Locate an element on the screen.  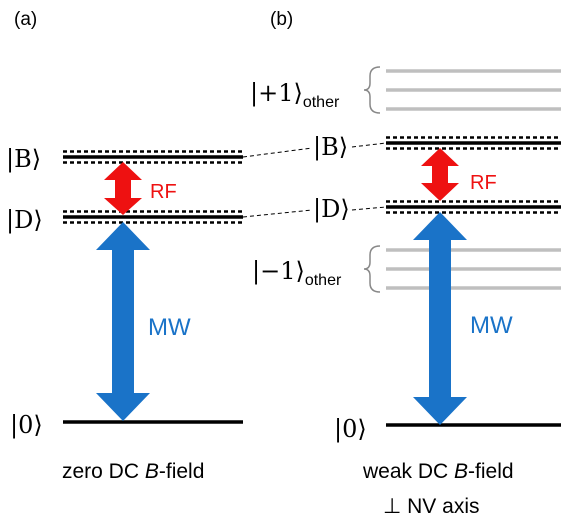
panel-b-level-b is located at coordinates (473, 143).